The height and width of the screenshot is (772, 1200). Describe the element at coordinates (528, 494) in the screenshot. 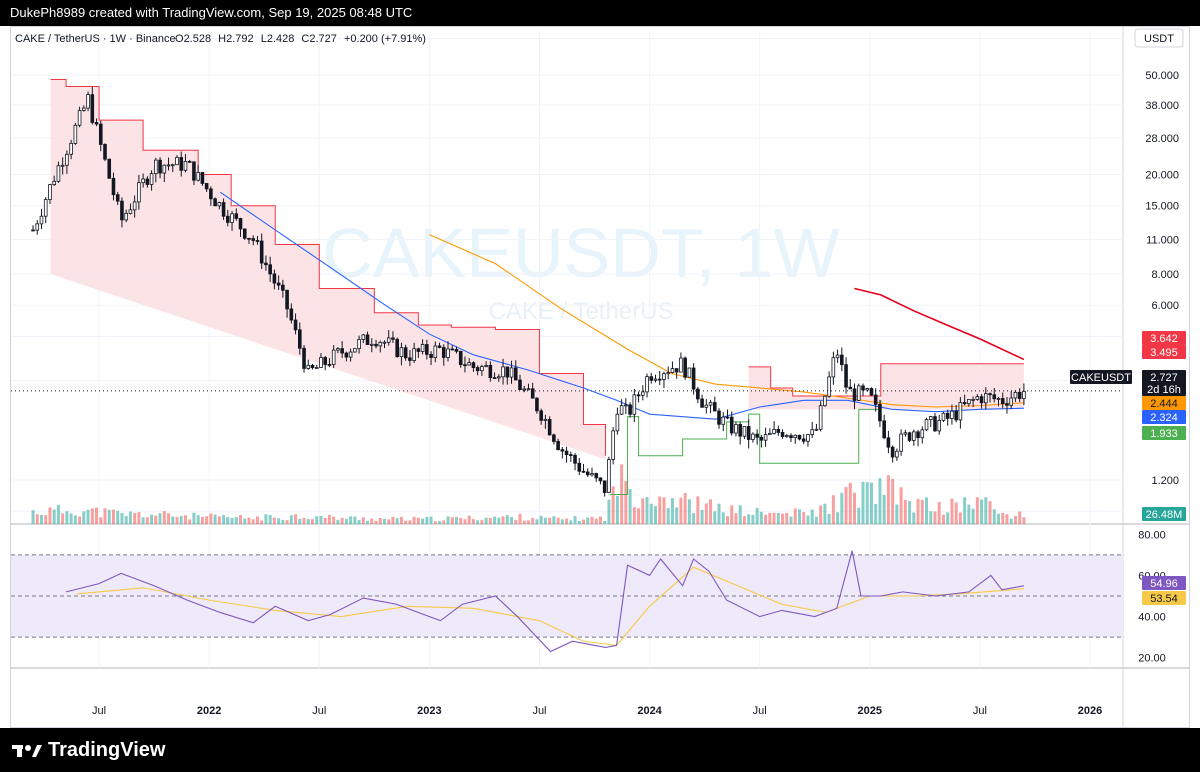

I see `volume-bars` at that location.